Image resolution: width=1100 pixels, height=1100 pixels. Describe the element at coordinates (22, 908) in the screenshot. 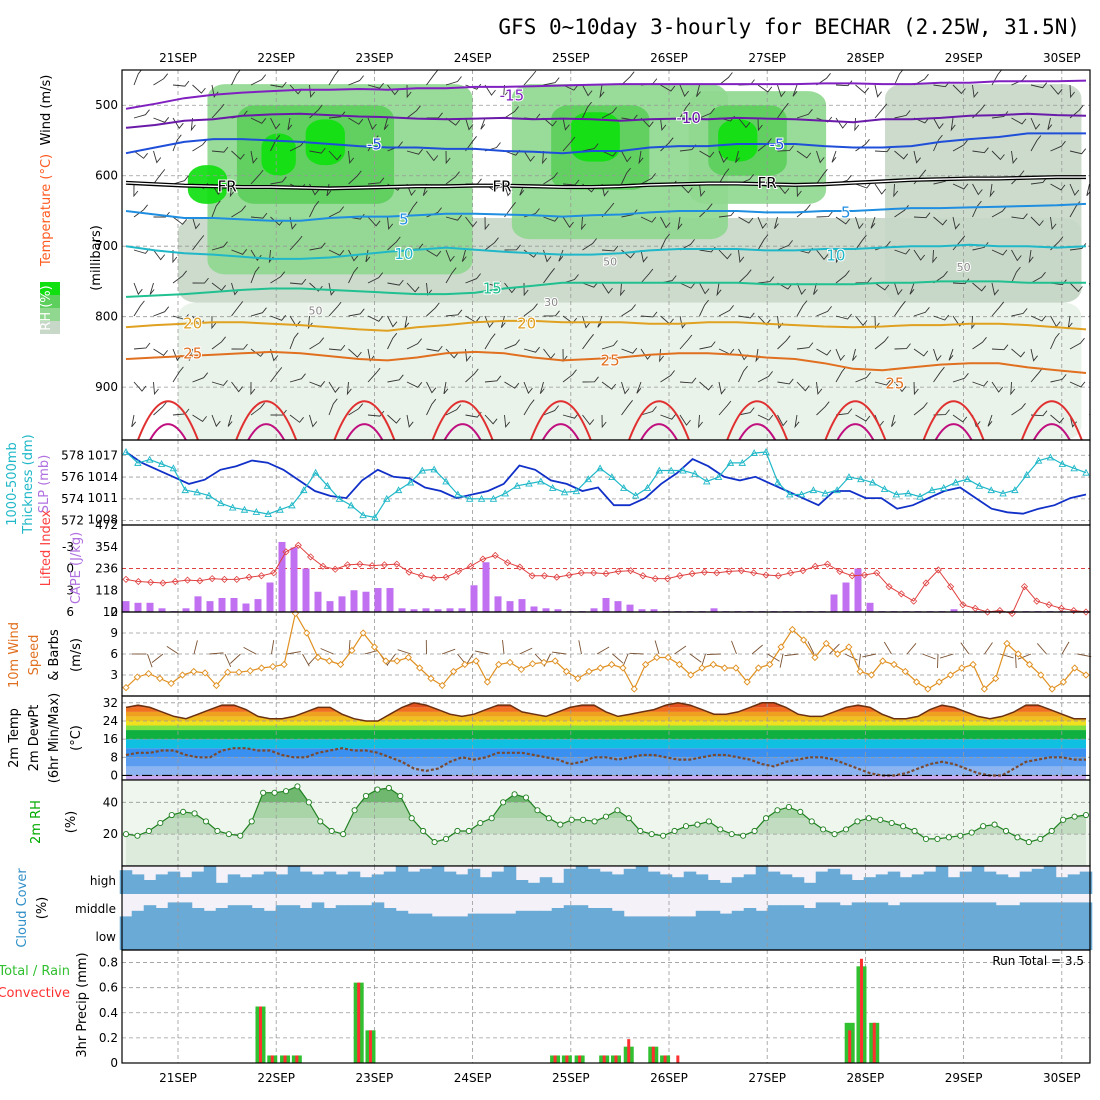

I see `cloud-label: Cloud Cover` at that location.